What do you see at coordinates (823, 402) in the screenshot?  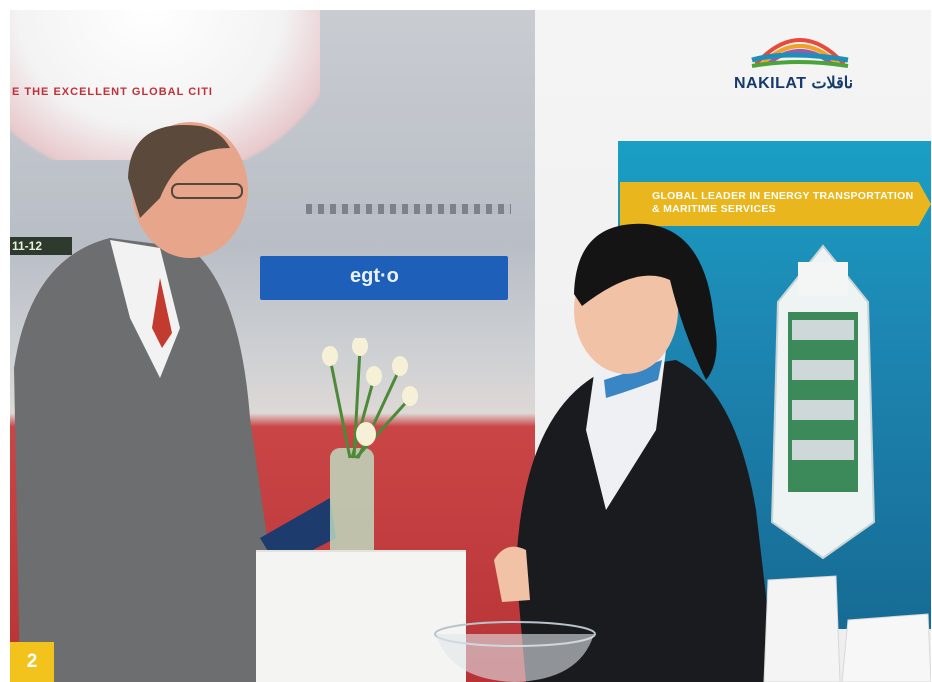 I see `lng-tanker-icon` at bounding box center [823, 402].